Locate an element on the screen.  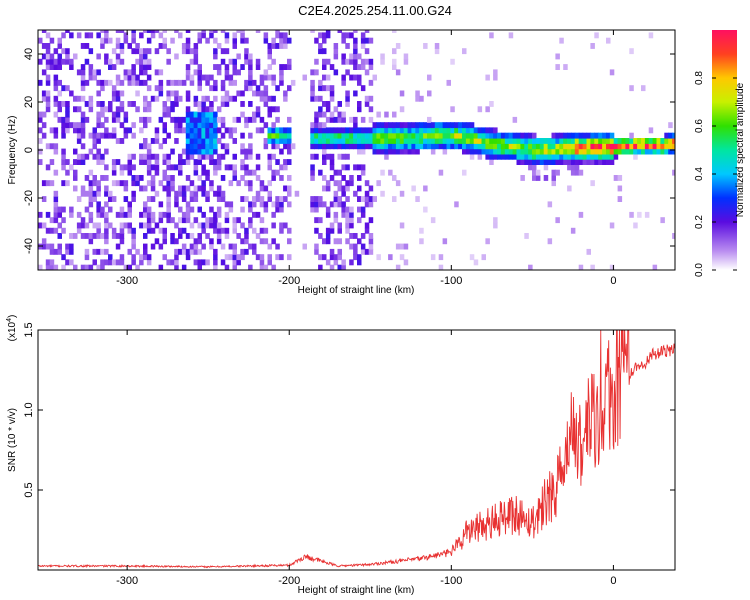
colorbar-tick-label: 0.8 is located at coordinates (699, 78).